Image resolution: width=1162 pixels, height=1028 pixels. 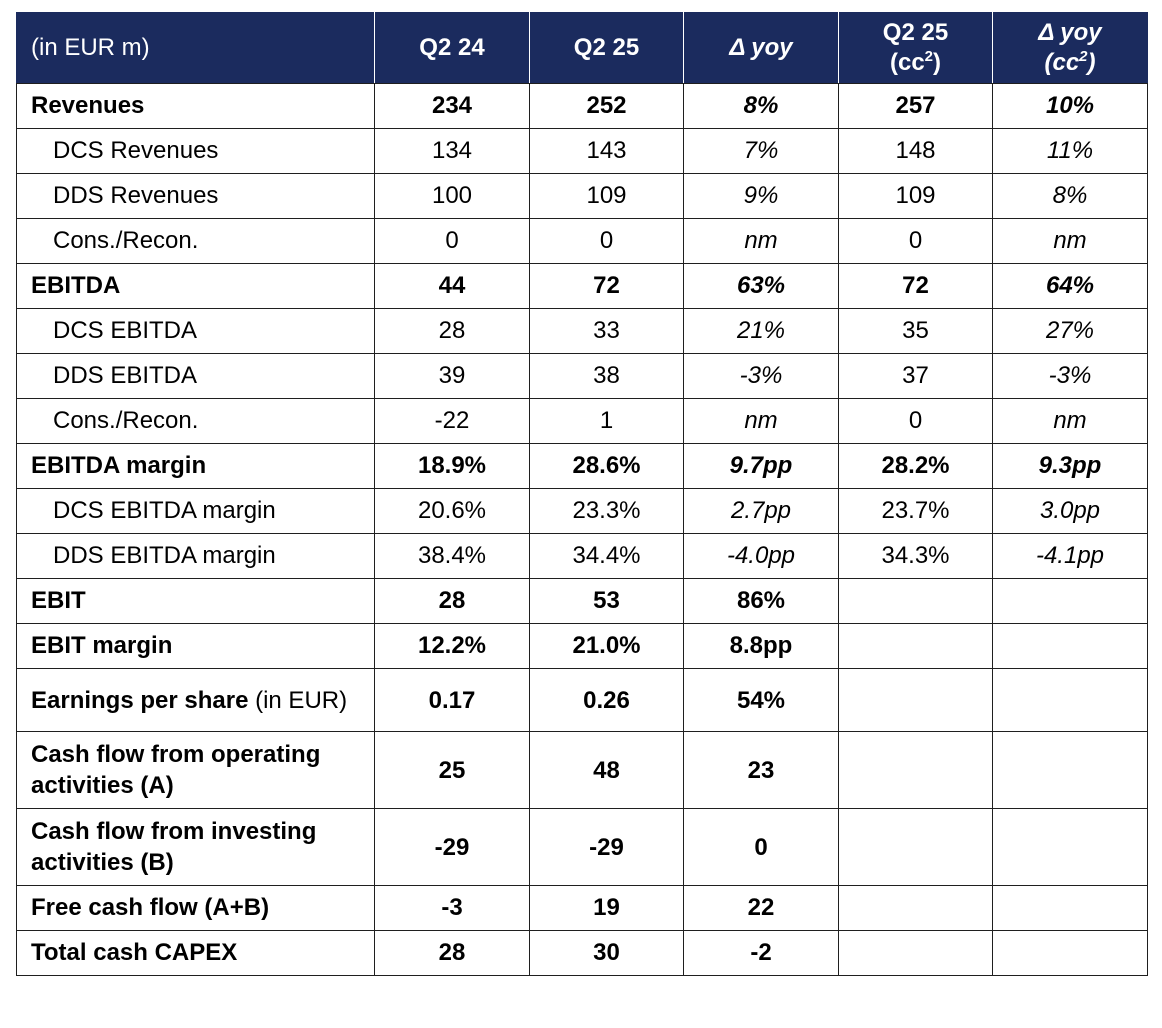 What do you see at coordinates (606, 646) in the screenshot?
I see `cell-q2-25: 21.0%` at bounding box center [606, 646].